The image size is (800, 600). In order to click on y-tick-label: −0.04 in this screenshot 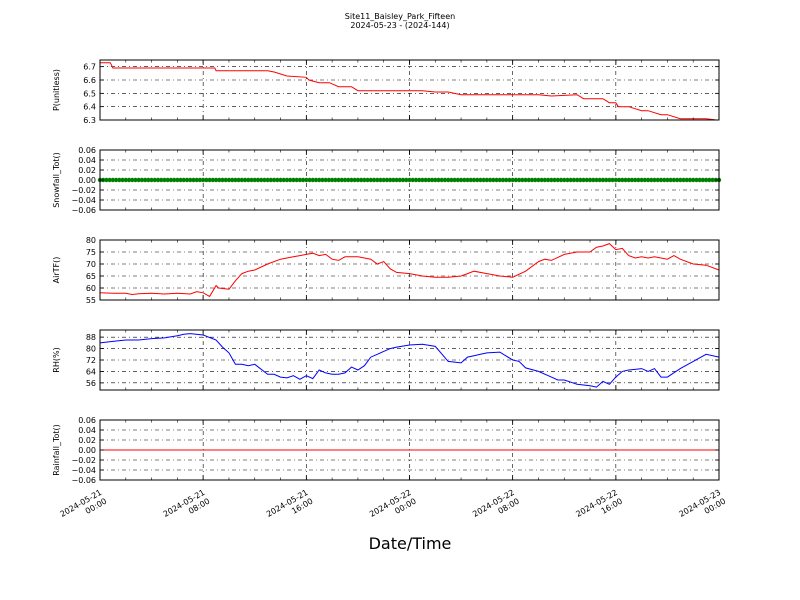, I will do `click(83, 470)`.